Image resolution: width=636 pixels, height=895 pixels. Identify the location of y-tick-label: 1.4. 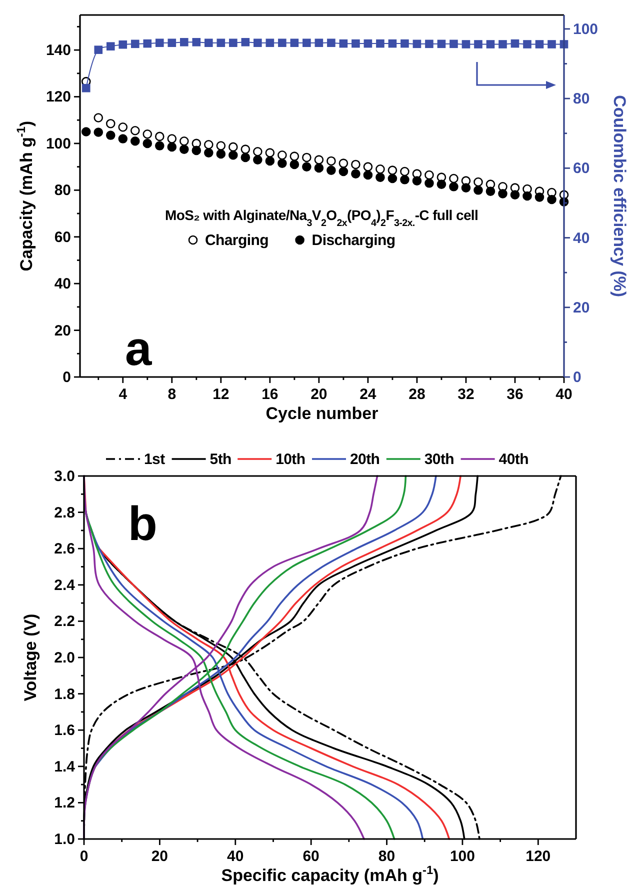
(65, 767).